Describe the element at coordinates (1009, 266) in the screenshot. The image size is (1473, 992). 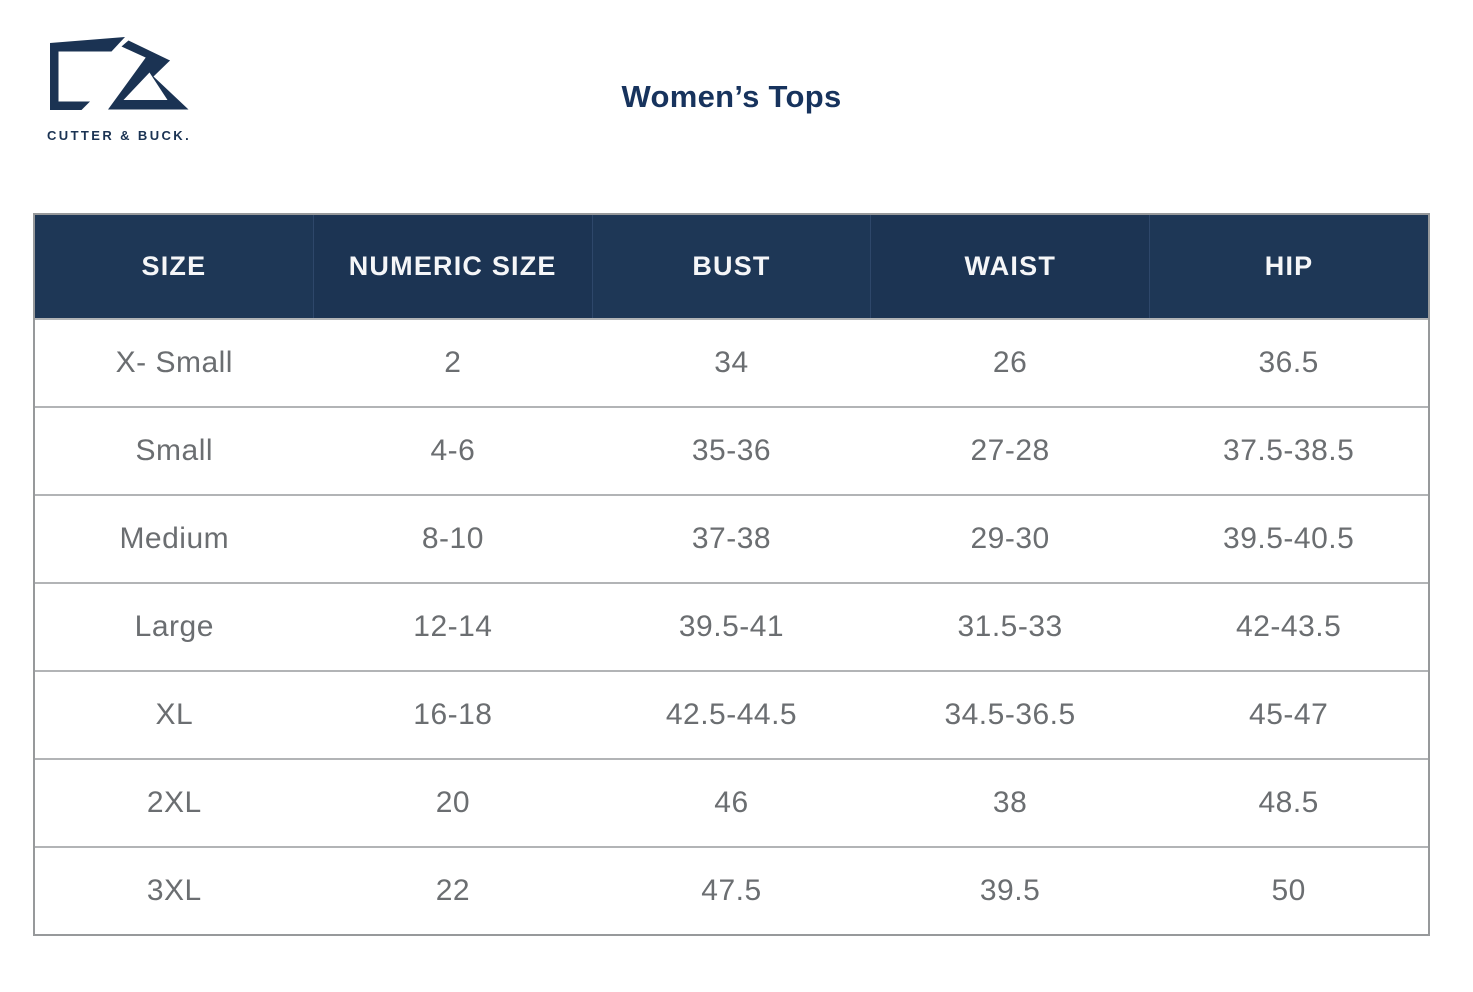
I see `table-header-cell: WAIST` at that location.